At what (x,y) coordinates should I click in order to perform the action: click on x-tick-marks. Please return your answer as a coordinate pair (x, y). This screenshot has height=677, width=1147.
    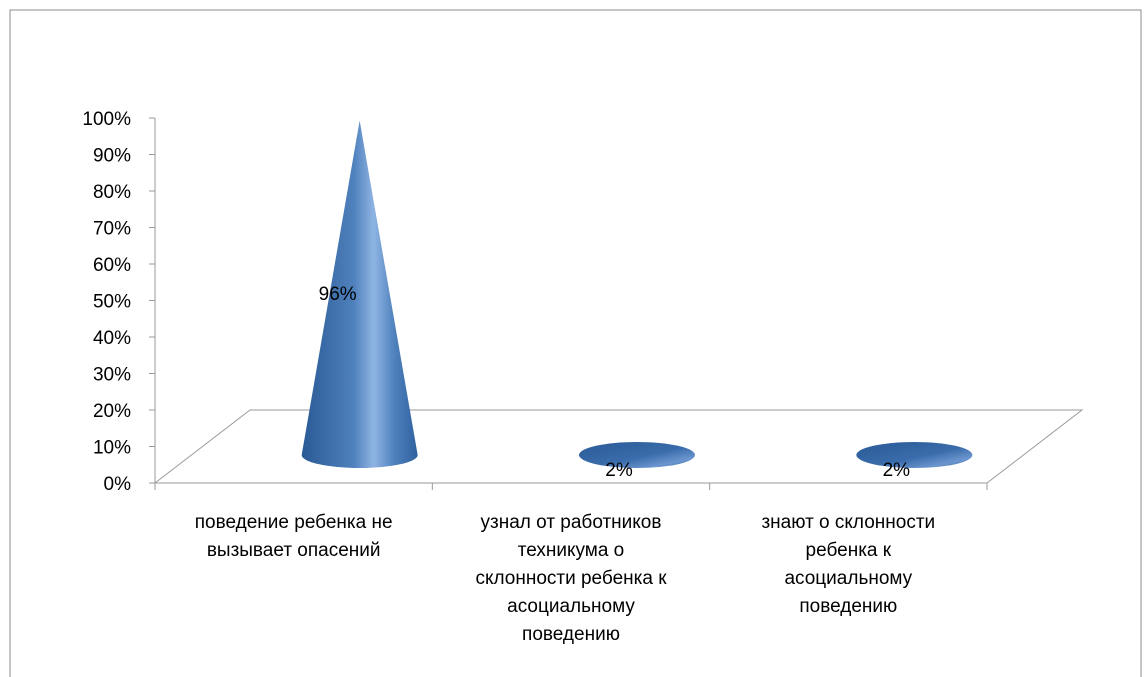
    Looking at the image, I should click on (571, 486).